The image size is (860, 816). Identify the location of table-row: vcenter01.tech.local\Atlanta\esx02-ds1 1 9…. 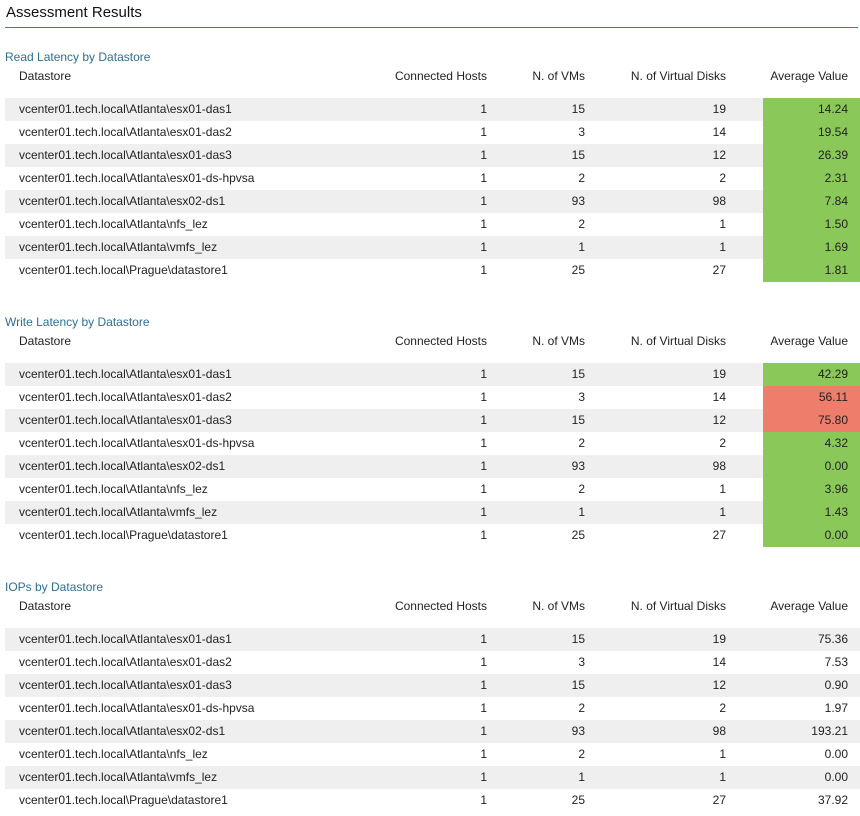
(432, 731).